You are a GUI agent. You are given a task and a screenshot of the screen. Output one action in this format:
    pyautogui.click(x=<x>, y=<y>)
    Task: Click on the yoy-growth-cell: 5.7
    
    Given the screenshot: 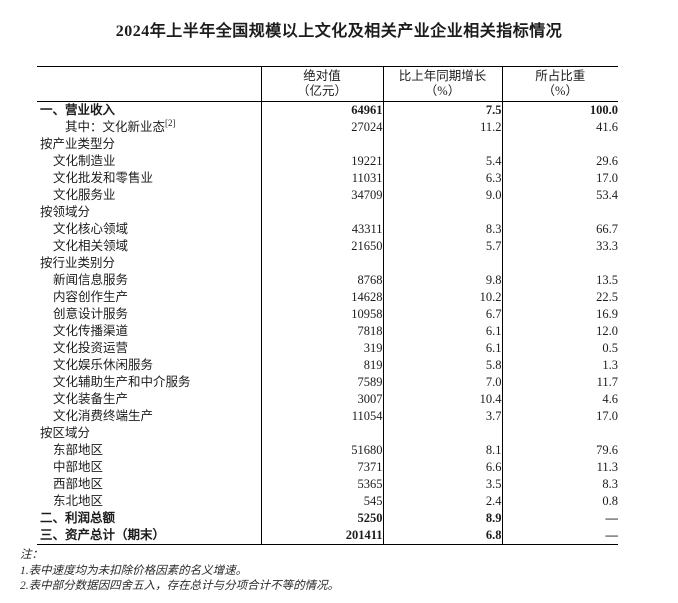 What is the action you would take?
    pyautogui.click(x=442, y=246)
    